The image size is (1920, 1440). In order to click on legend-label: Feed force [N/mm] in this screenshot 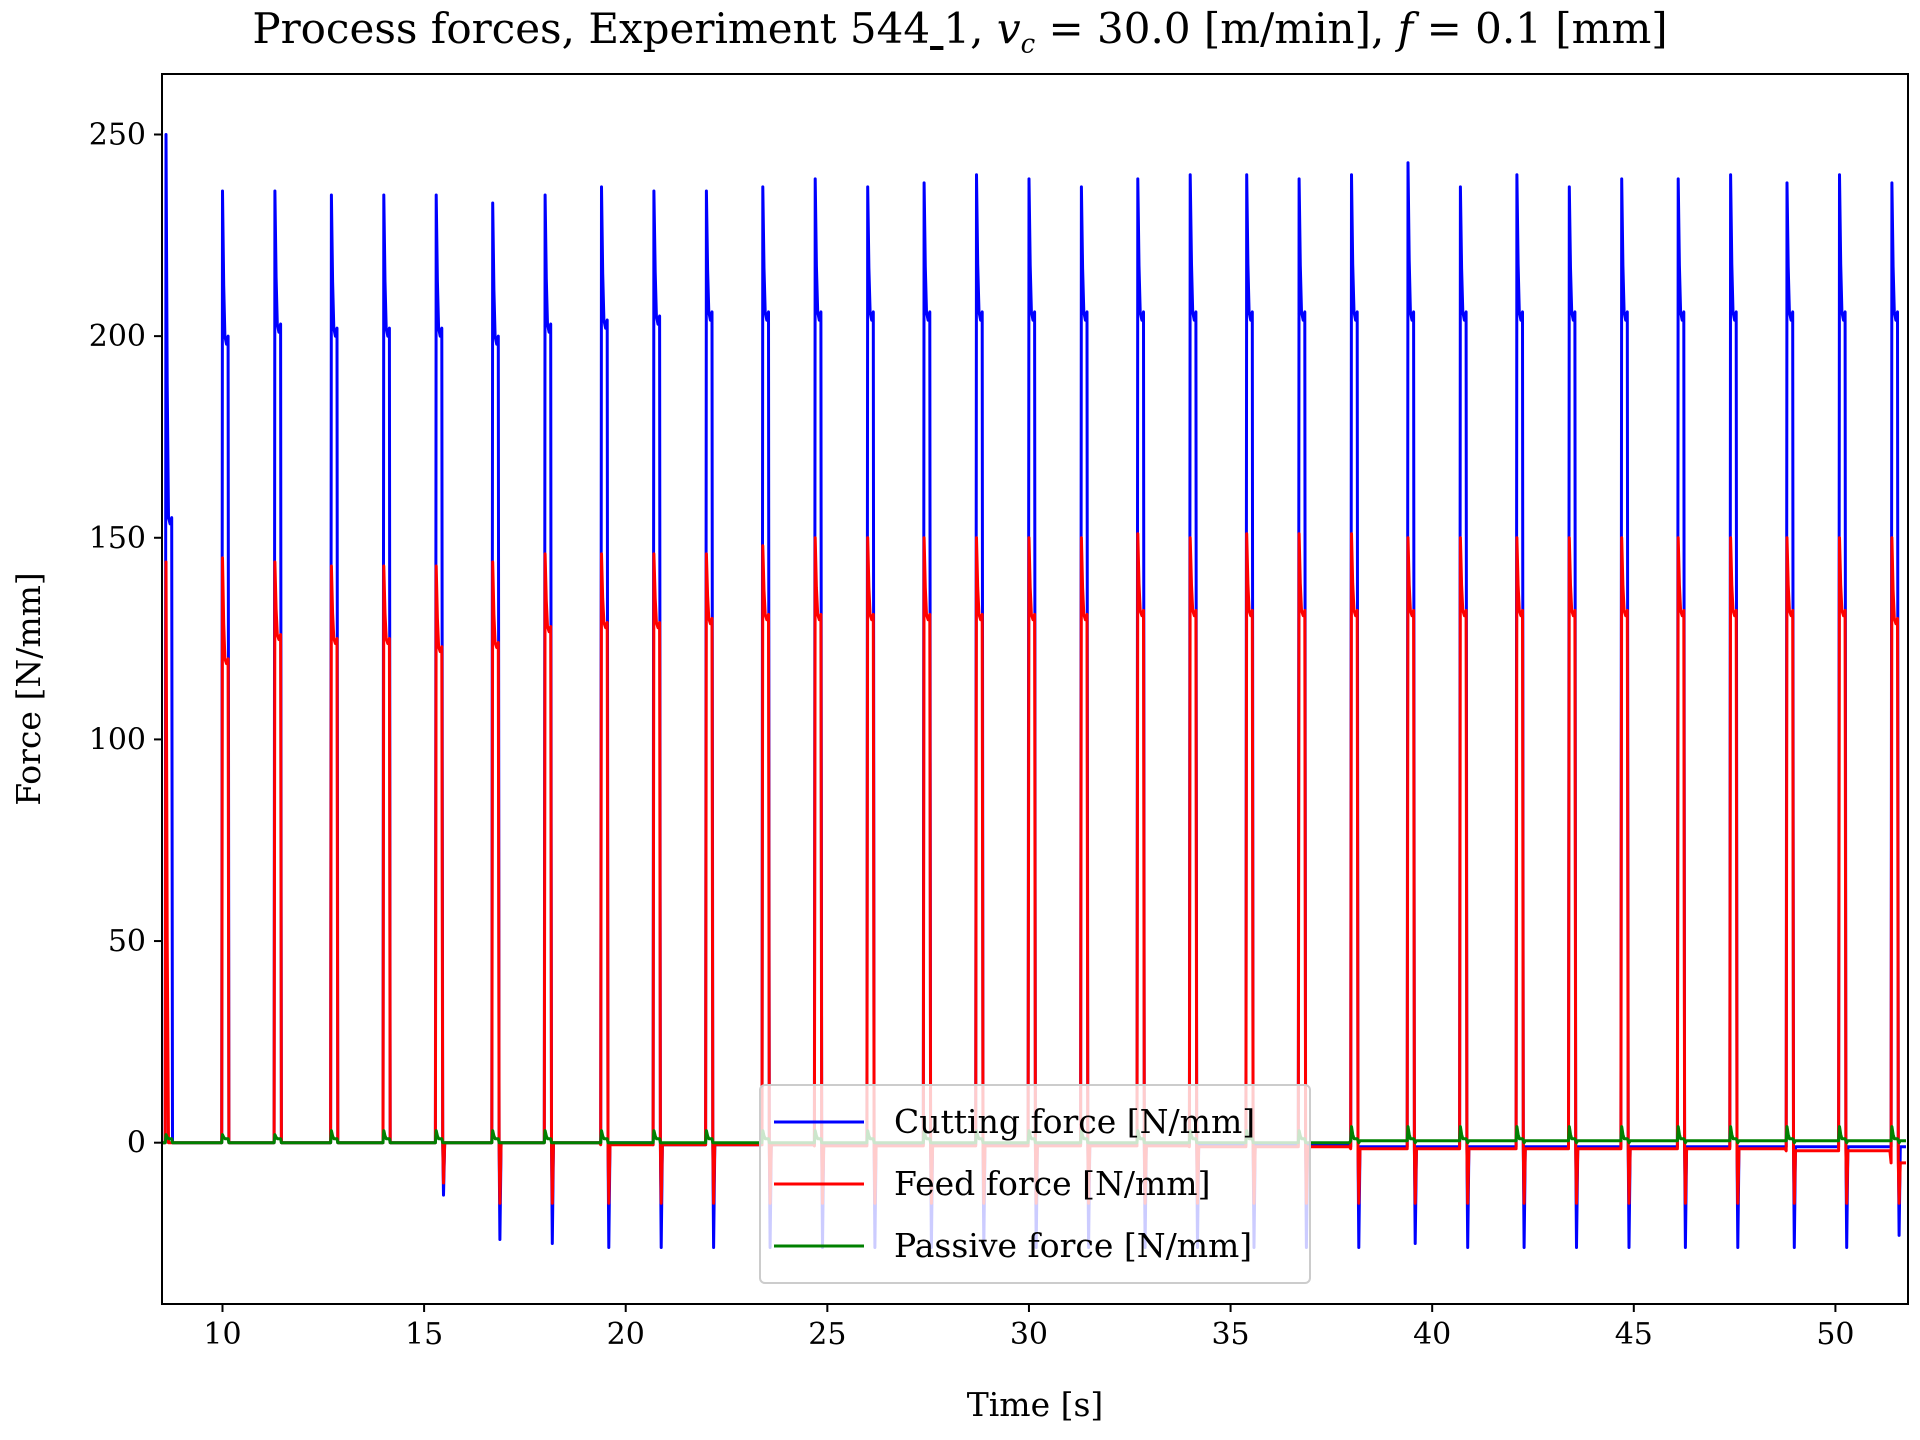, I will do `click(1052, 1183)`.